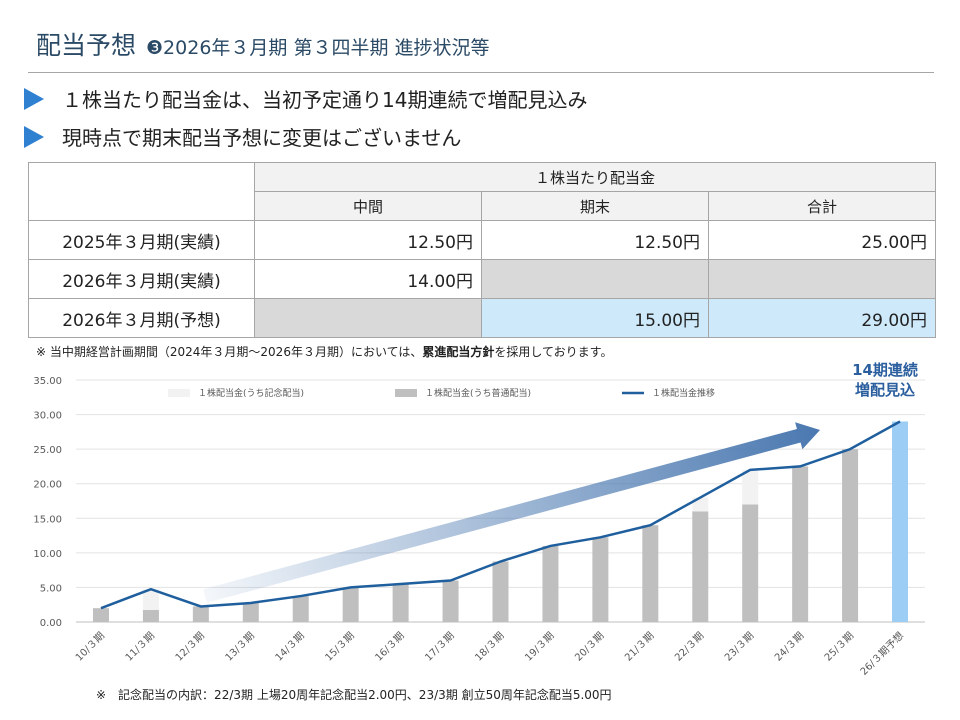  I want to click on cell-year-end: 12.50円, so click(595, 240).